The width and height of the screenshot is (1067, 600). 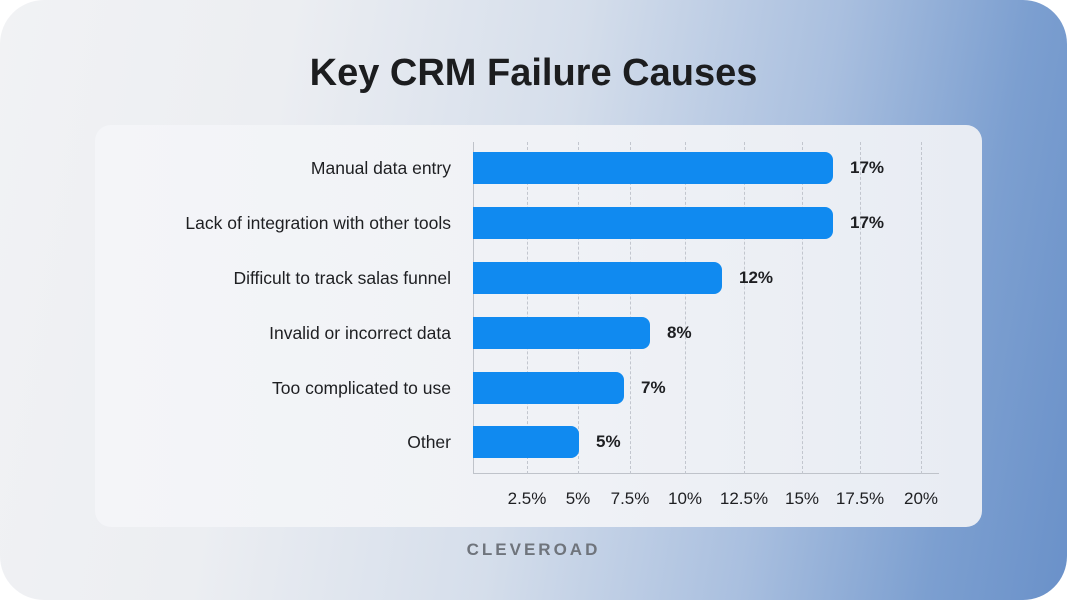 I want to click on y-axis-line, so click(x=473, y=308).